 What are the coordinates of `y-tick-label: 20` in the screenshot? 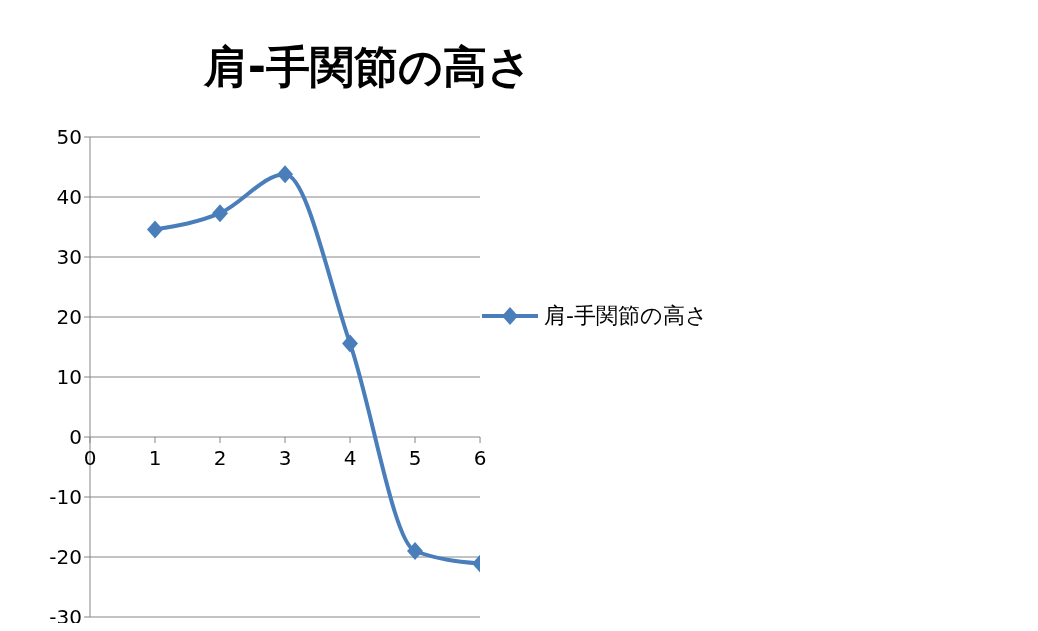 It's located at (69, 317).